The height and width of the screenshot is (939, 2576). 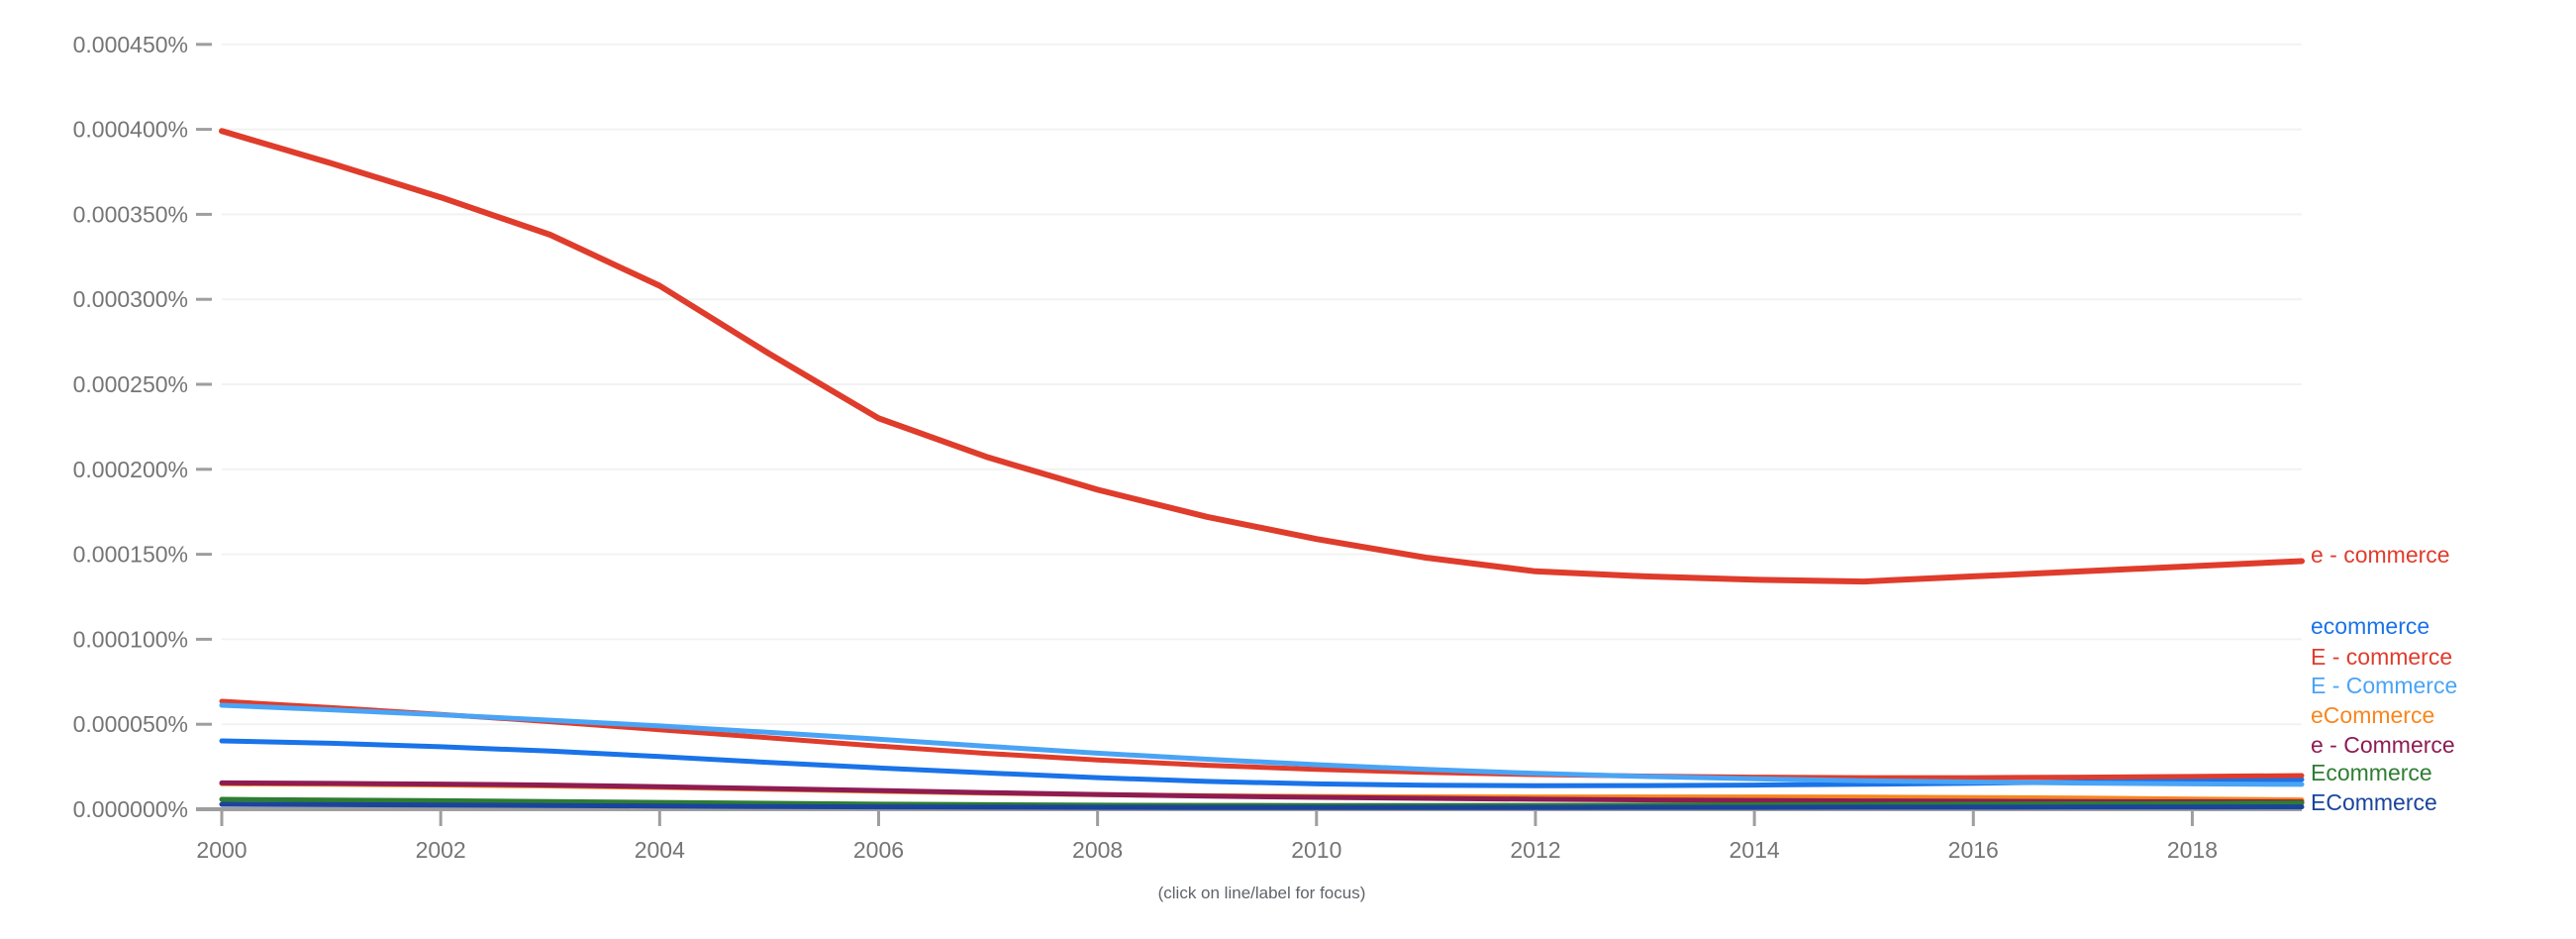 What do you see at coordinates (441, 850) in the screenshot?
I see `x-axis-tick-label: 2002` at bounding box center [441, 850].